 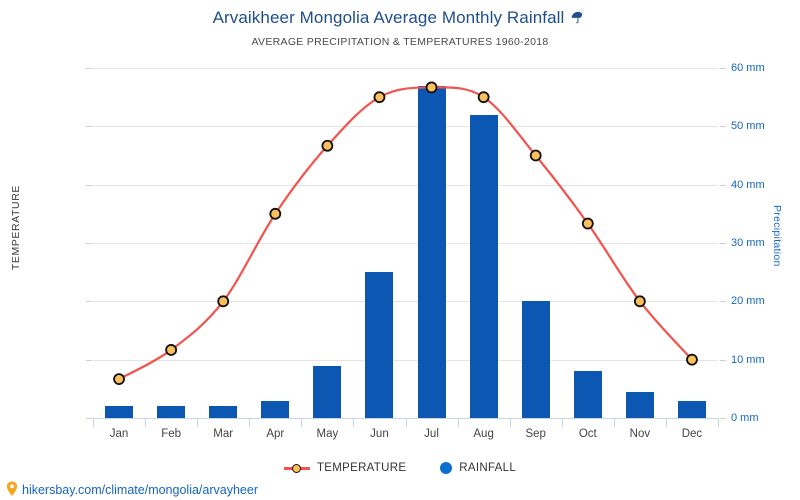 I want to click on chart-legend: TEMPERATURE RAINFALL, so click(x=400, y=468).